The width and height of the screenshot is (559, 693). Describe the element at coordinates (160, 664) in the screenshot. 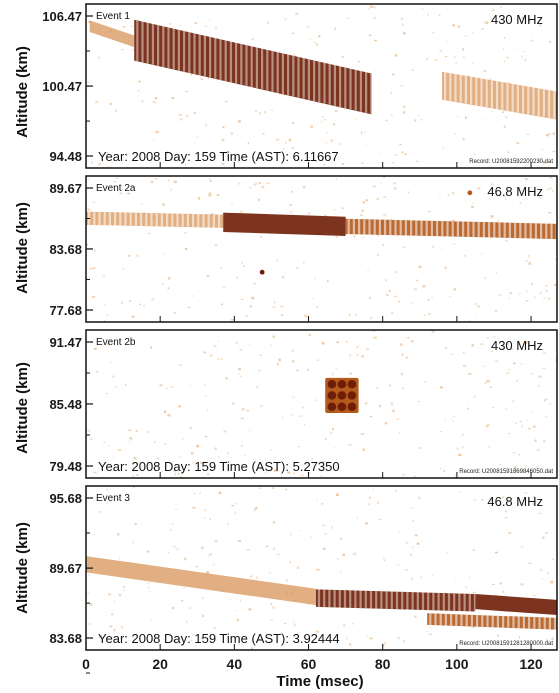

I see `x-tick-label: 20` at that location.